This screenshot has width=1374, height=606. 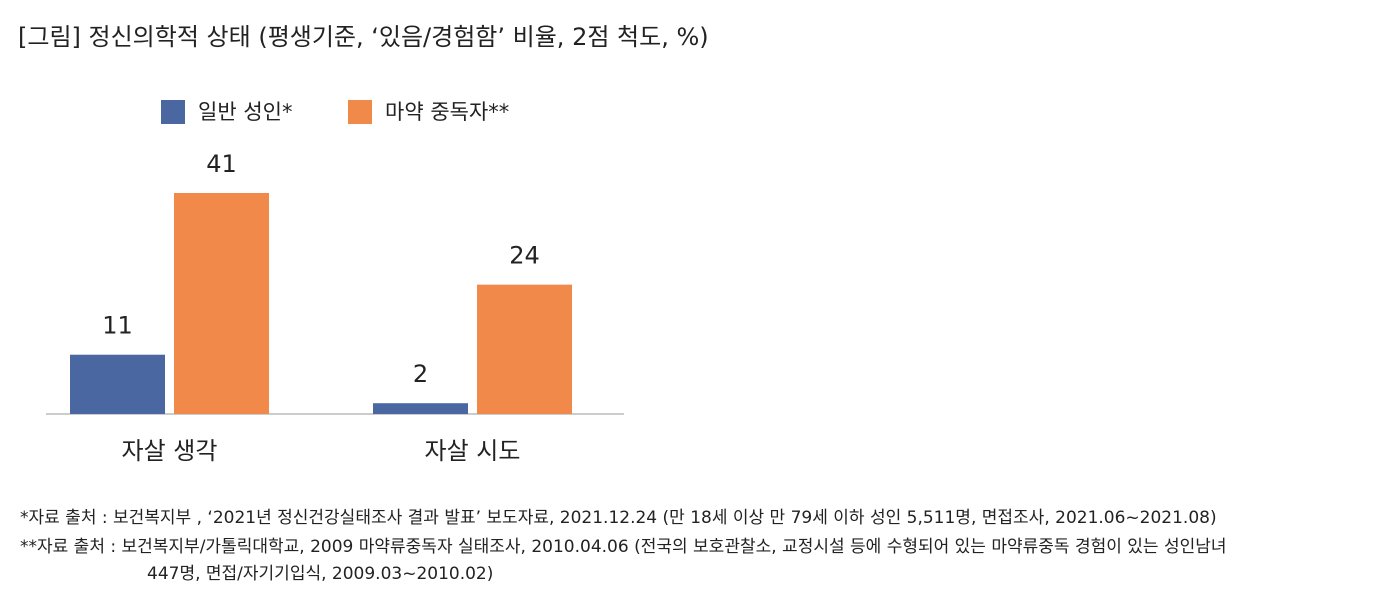 I want to click on legend-label: 마약 중독자**, so click(x=447, y=112).